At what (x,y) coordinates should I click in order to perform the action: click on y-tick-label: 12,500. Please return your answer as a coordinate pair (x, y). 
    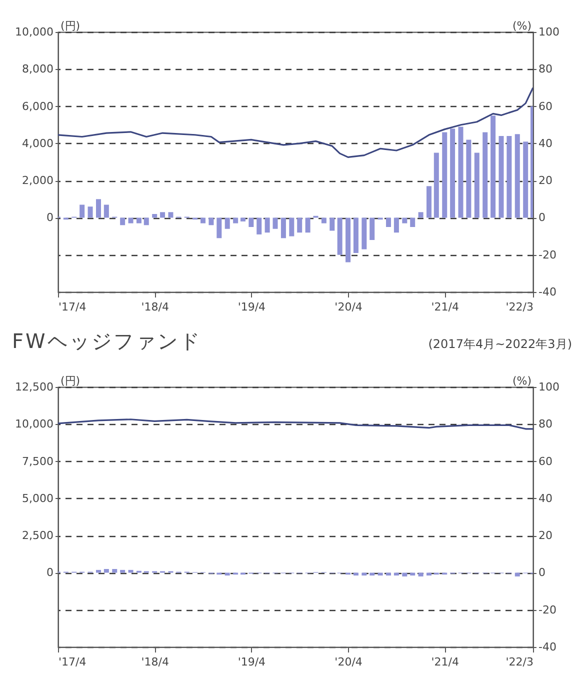
    Looking at the image, I should click on (34, 387).